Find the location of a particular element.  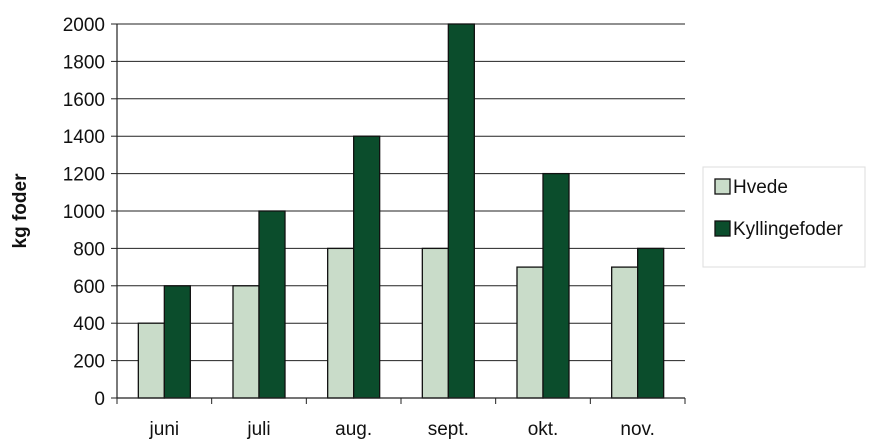

y-tick-label: 1400 is located at coordinates (84, 137).